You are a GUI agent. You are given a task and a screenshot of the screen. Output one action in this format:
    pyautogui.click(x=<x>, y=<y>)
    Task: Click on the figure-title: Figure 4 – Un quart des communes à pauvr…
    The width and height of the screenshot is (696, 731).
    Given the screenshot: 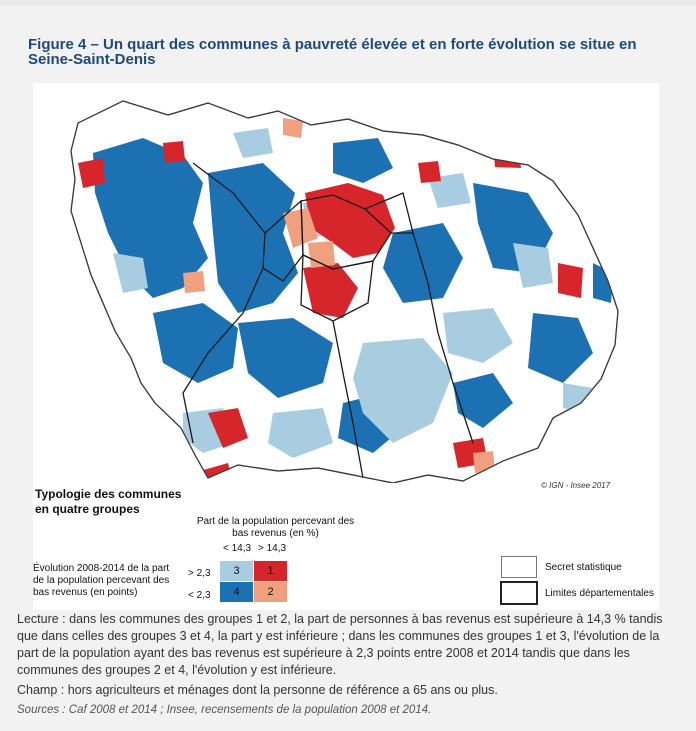 What is the action you would take?
    pyautogui.click(x=332, y=52)
    